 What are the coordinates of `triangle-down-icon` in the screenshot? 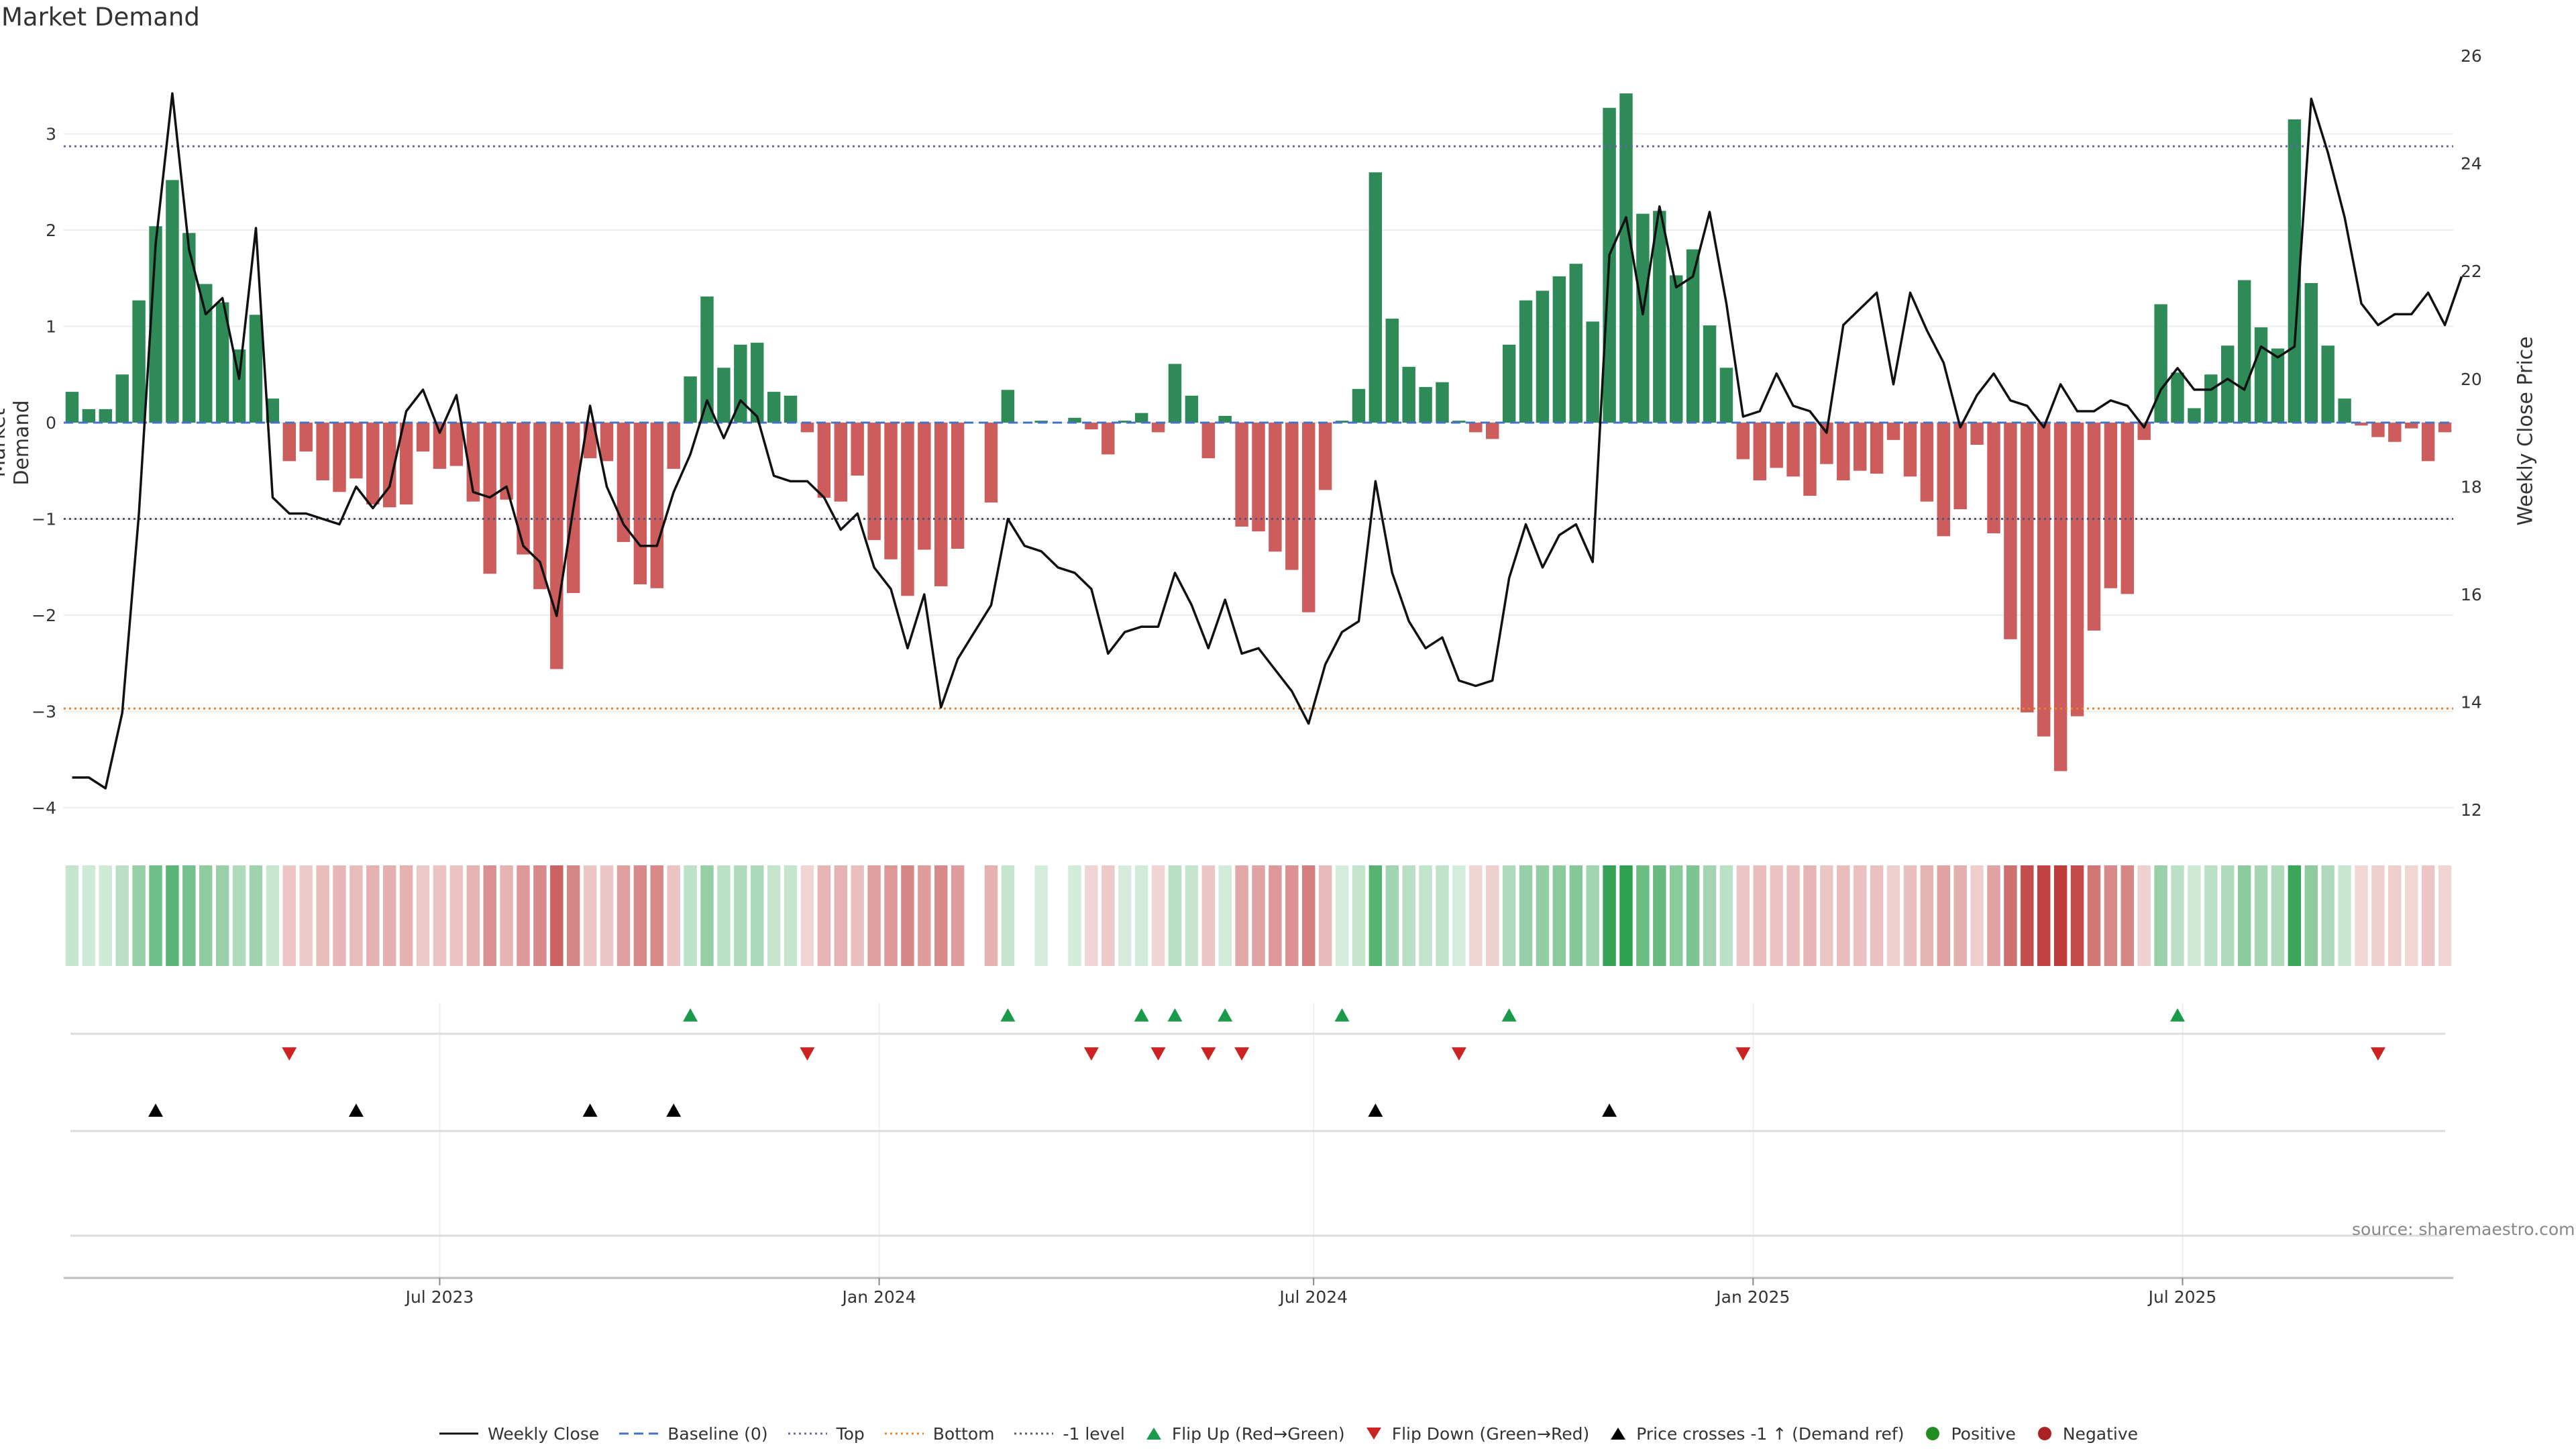 It's located at (1373, 1434).